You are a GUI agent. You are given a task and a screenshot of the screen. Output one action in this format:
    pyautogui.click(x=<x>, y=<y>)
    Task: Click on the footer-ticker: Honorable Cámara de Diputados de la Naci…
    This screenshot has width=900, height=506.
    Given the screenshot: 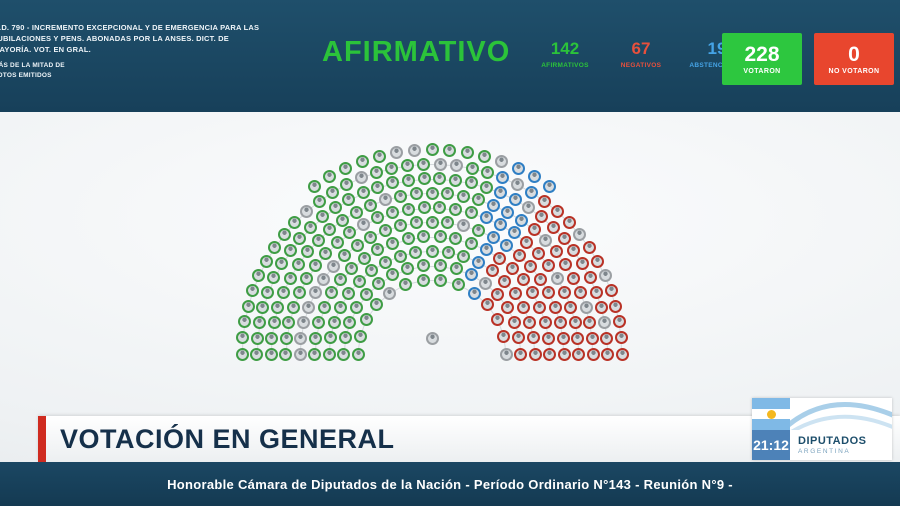 What is the action you would take?
    pyautogui.click(x=450, y=484)
    